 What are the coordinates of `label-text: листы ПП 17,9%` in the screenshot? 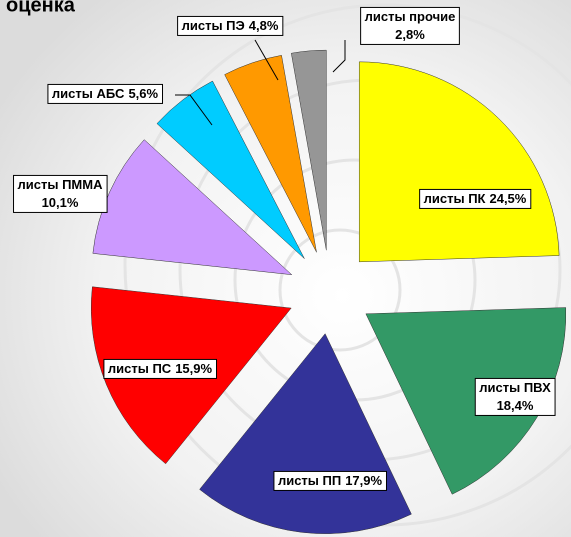 It's located at (330, 480).